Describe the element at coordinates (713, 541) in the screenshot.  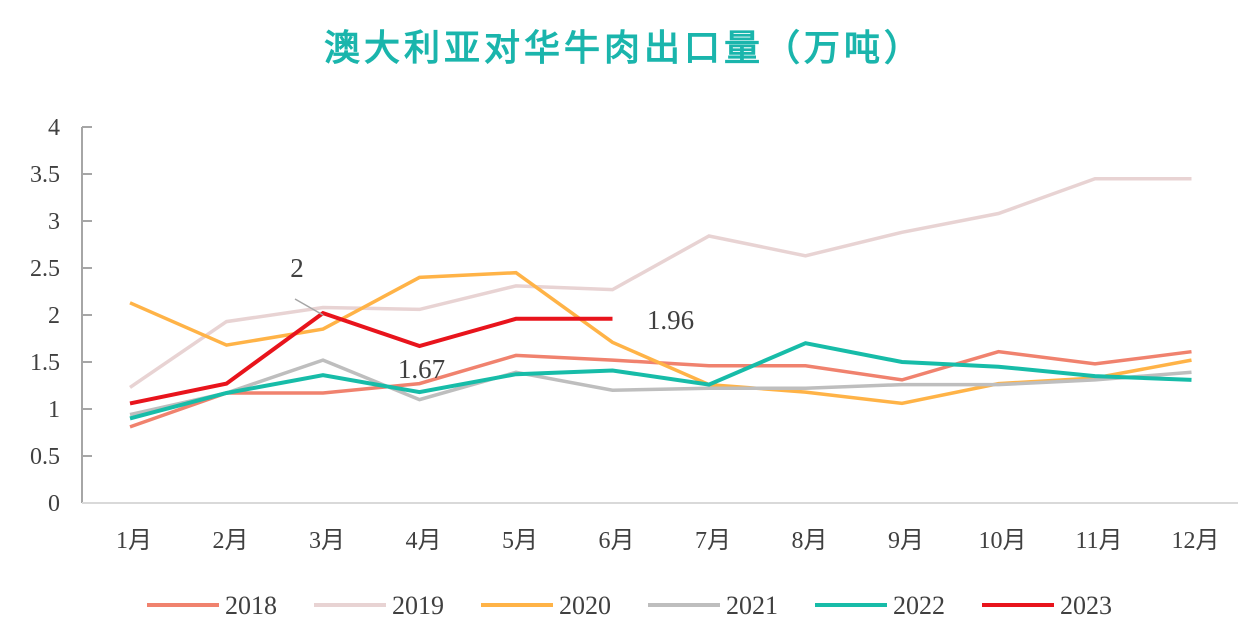
I see `x-tick-label: 7月` at that location.